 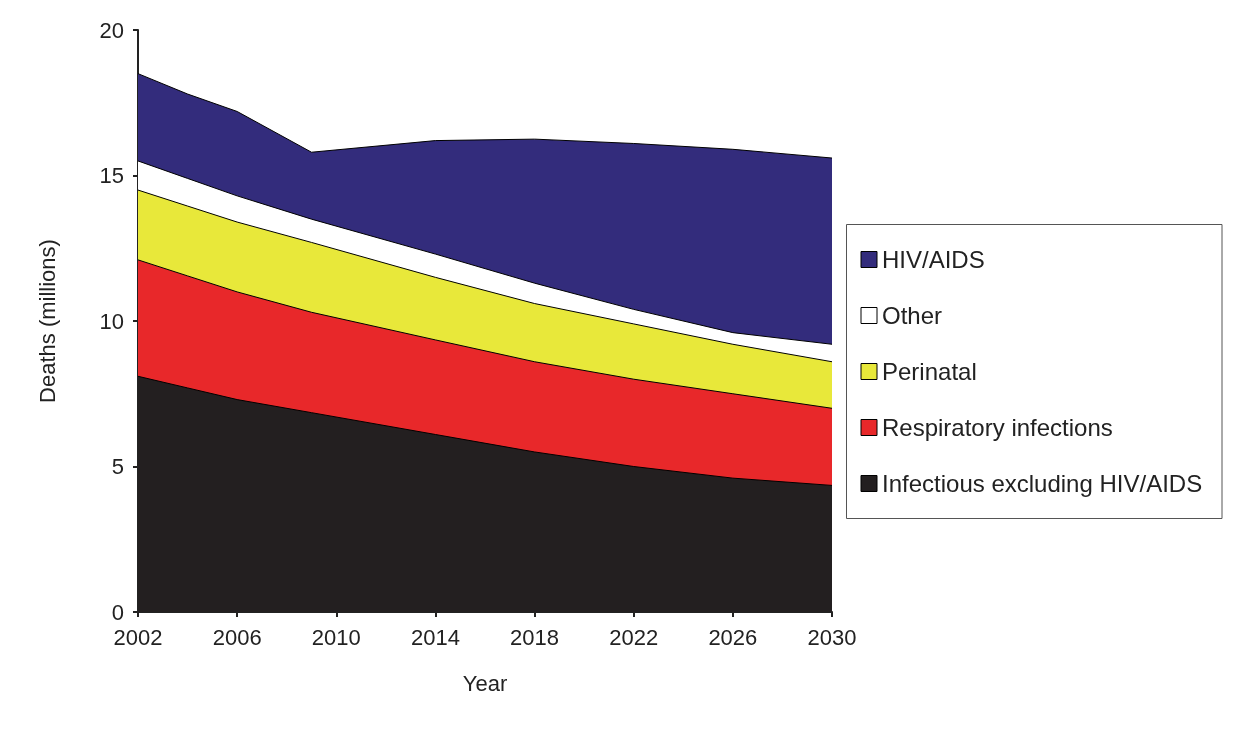 I want to click on y-tick-label: 5, so click(x=117, y=466).